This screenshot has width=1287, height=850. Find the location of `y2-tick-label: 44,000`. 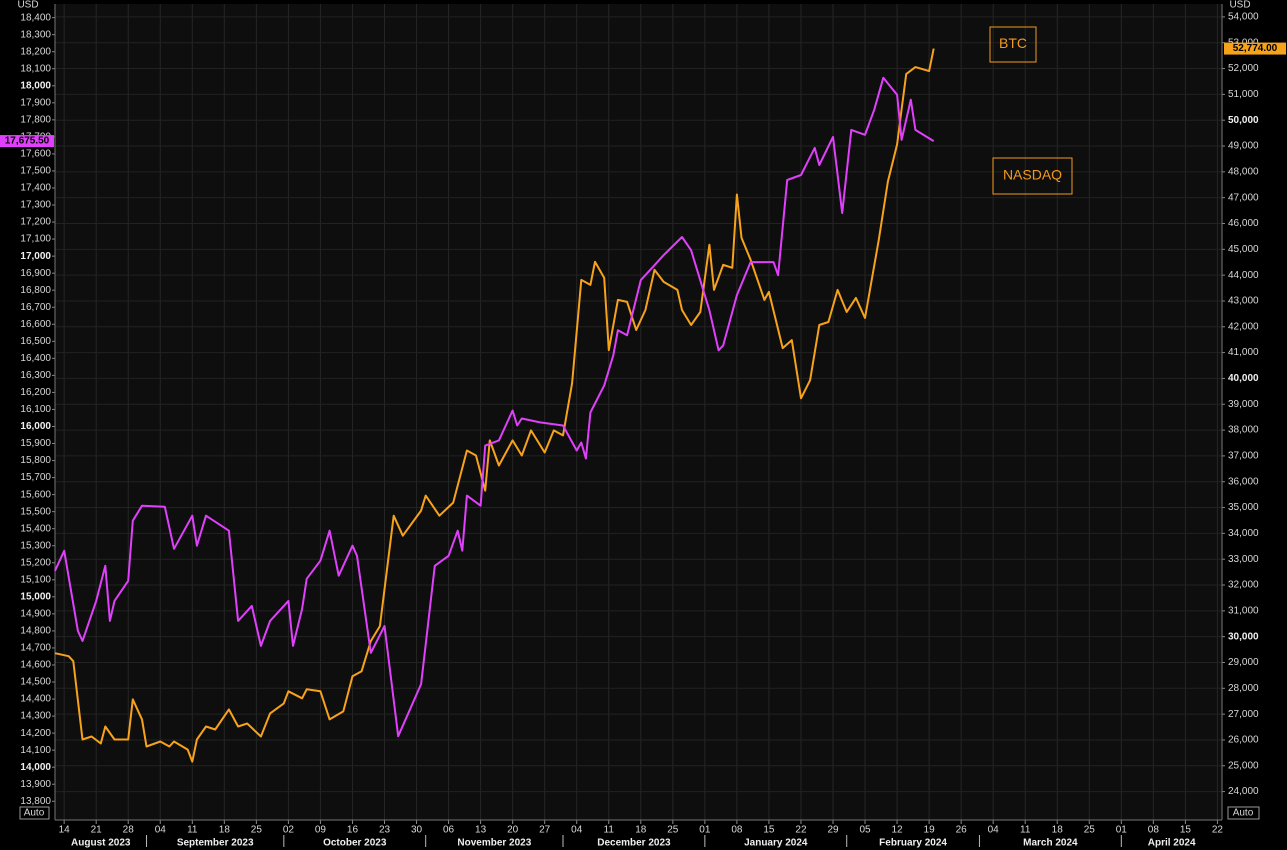

y2-tick-label: 44,000 is located at coordinates (1243, 275).